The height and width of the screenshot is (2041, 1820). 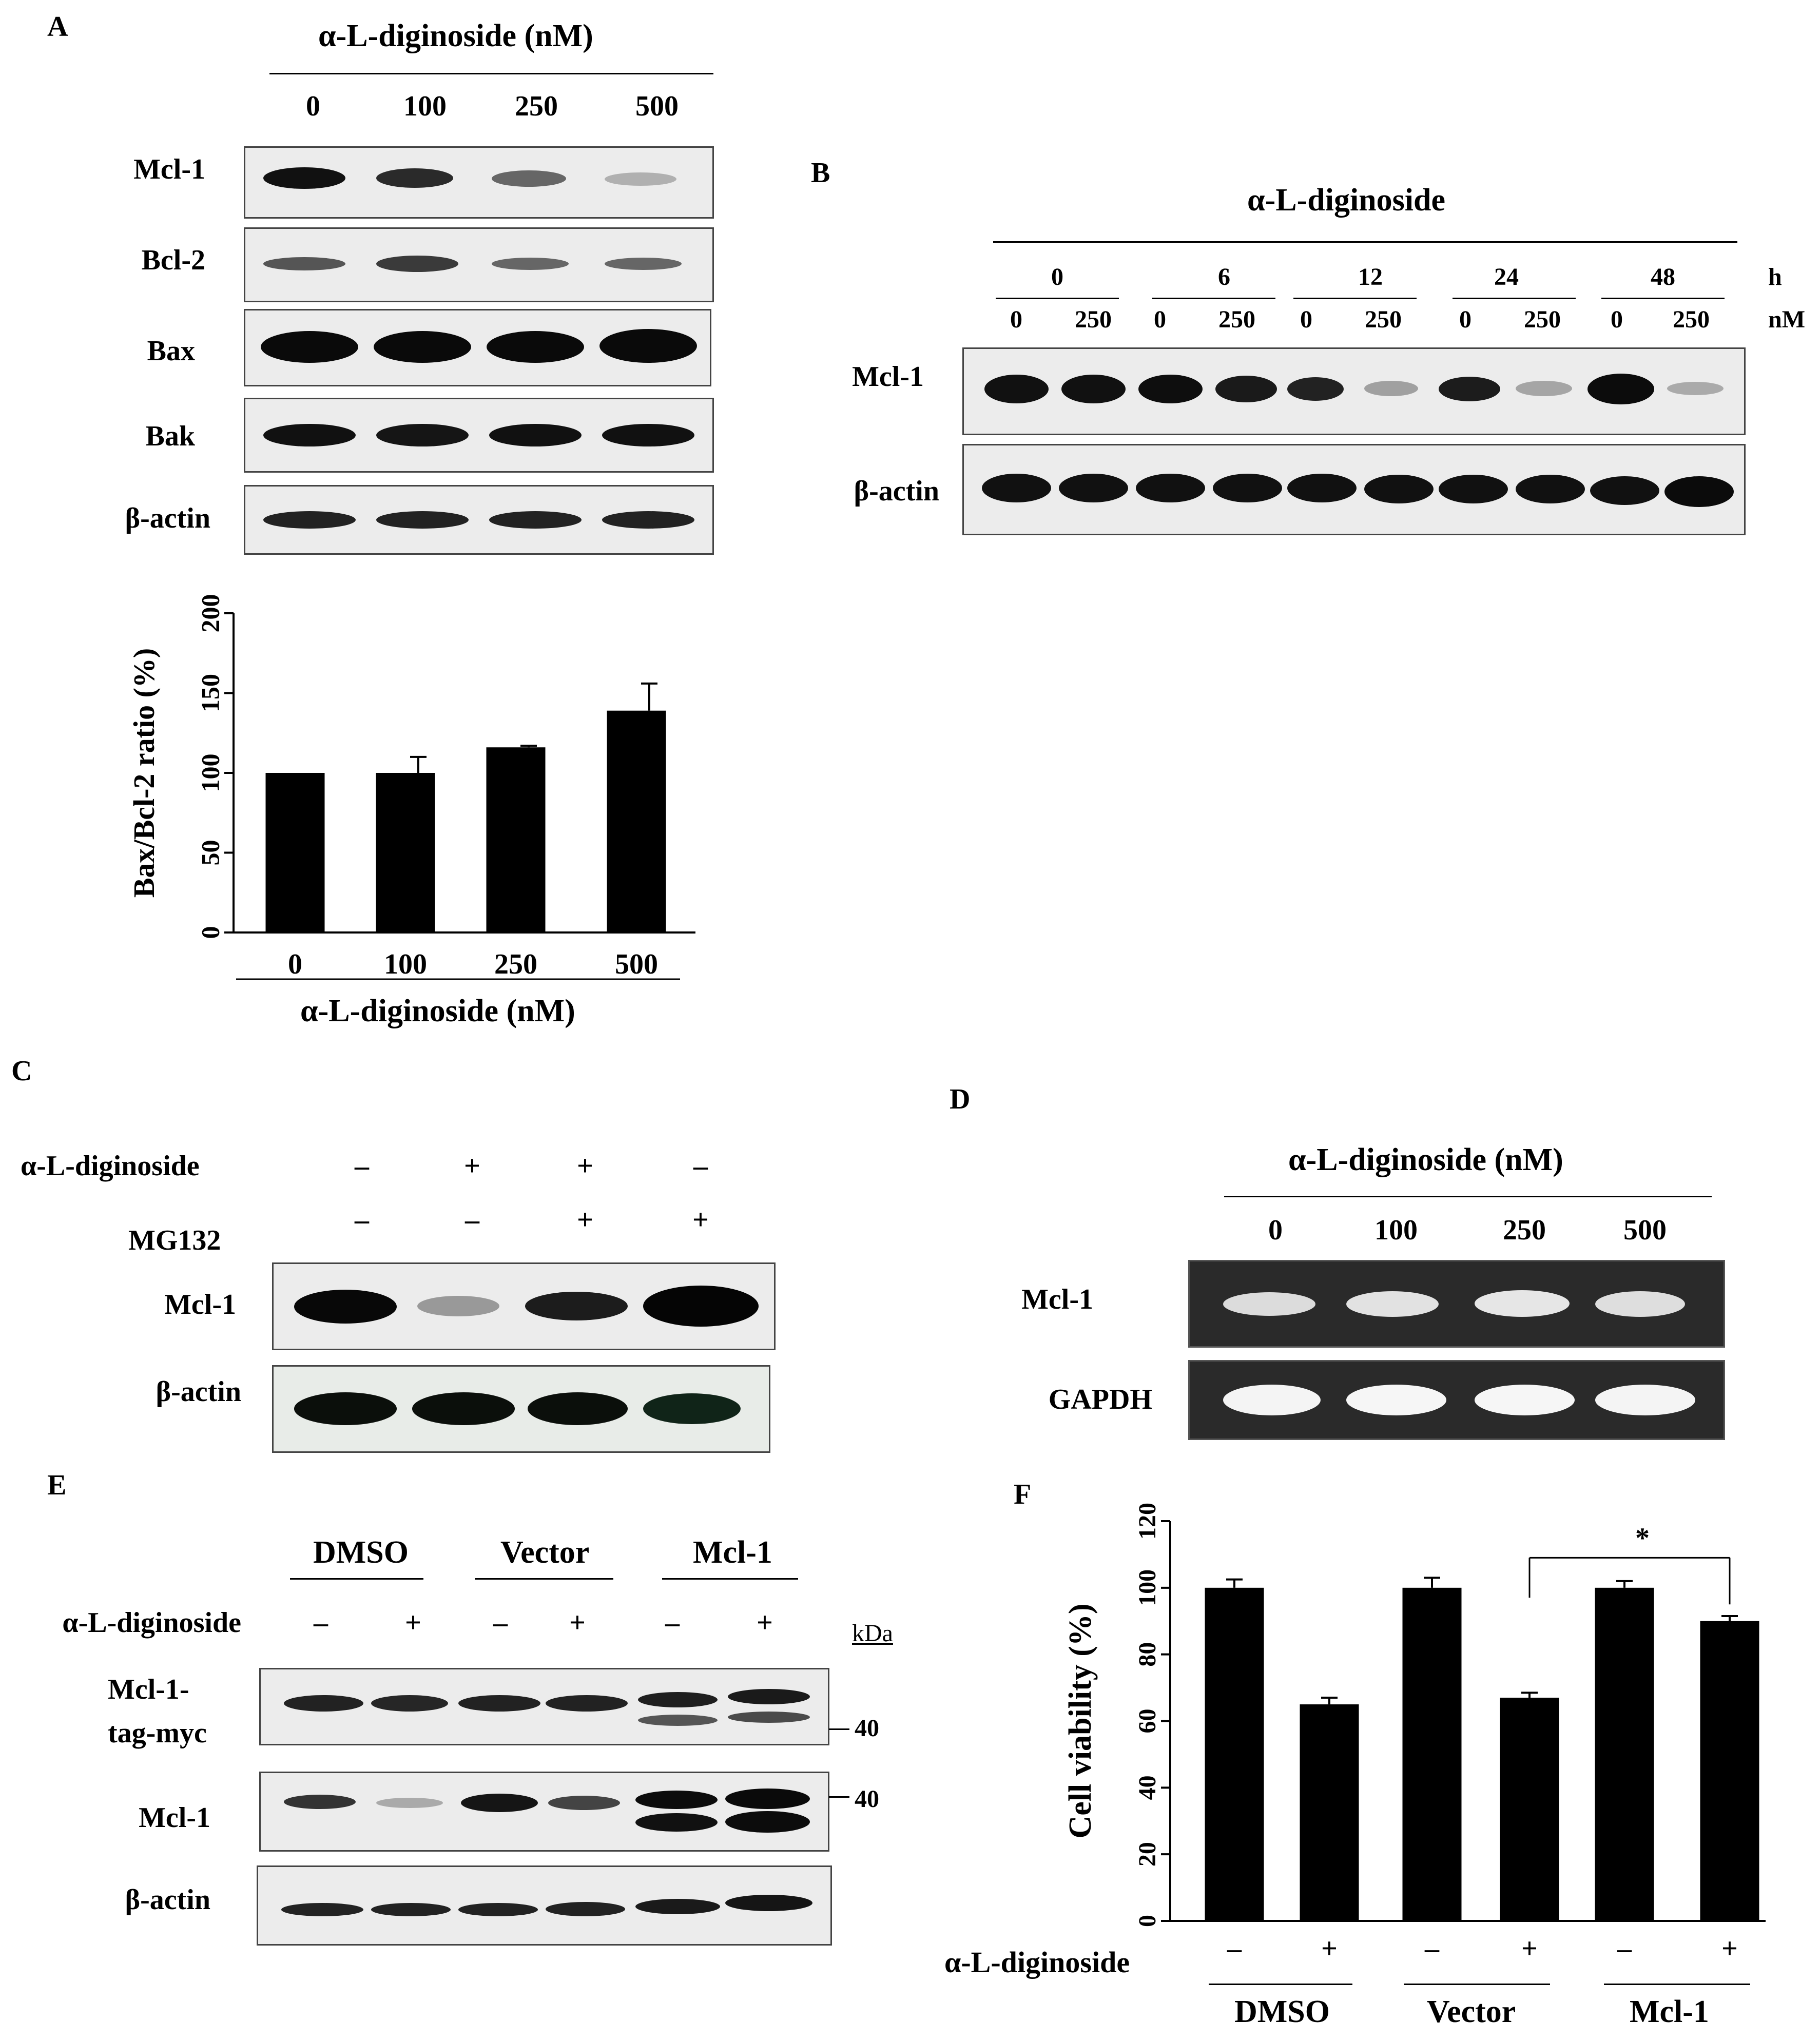 I want to click on panel-f-group-vector: Vector, so click(x=1472, y=2011).